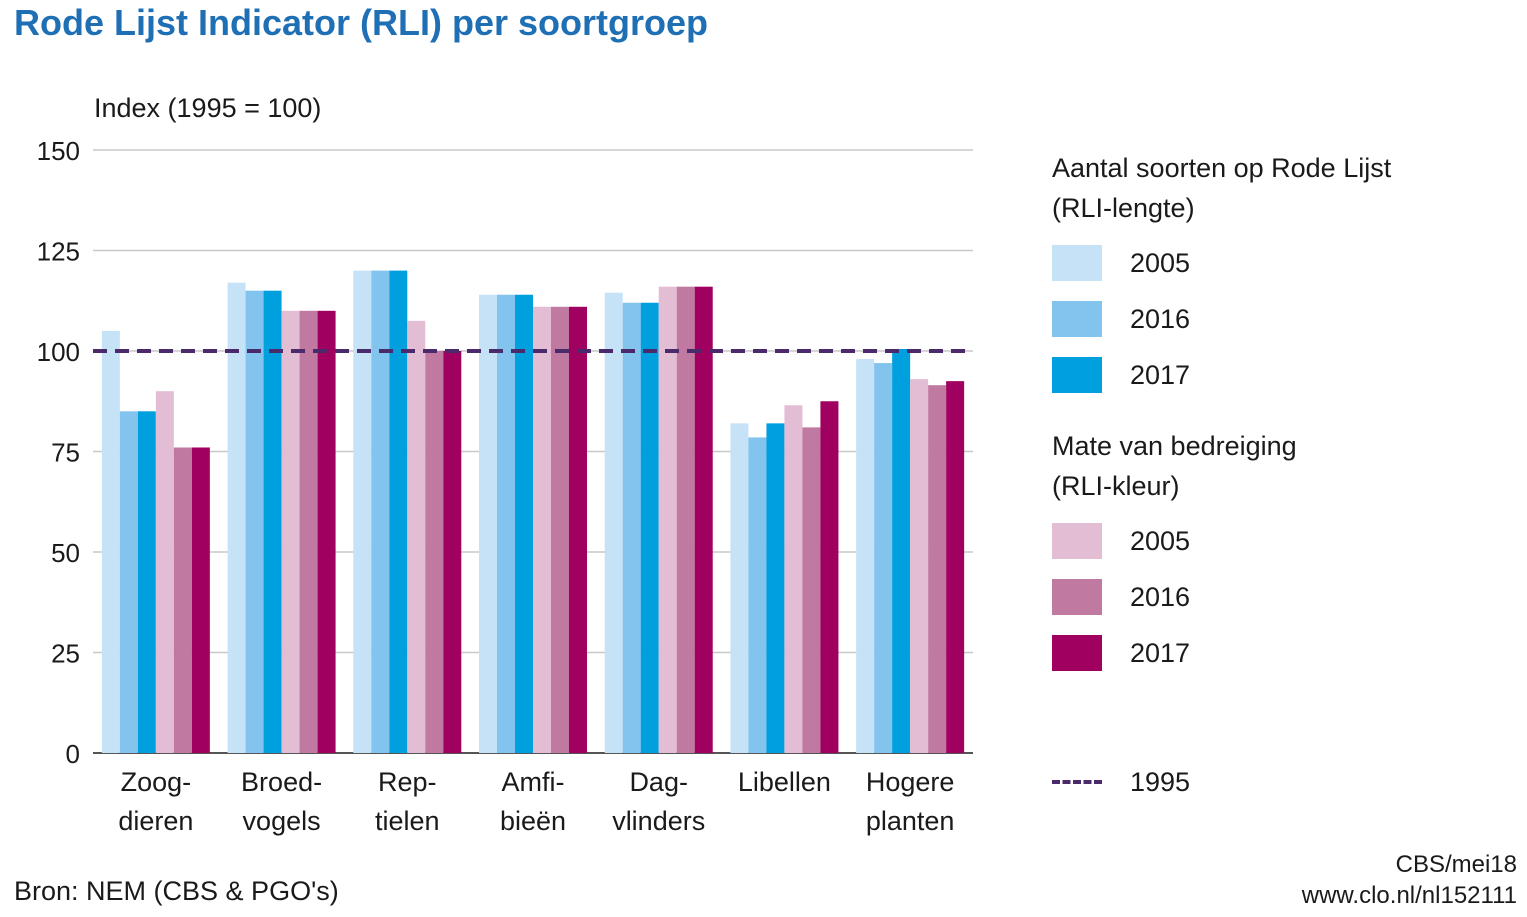 The width and height of the screenshot is (1527, 917). What do you see at coordinates (1077, 782) in the screenshot?
I see `legend-swatch-reference-1995` at bounding box center [1077, 782].